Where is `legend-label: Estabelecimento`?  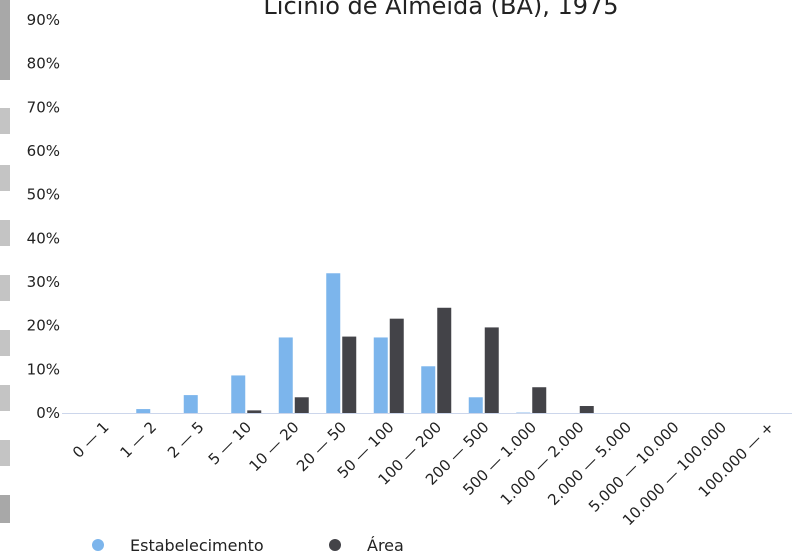
legend-label: Estabelecimento is located at coordinates (197, 545).